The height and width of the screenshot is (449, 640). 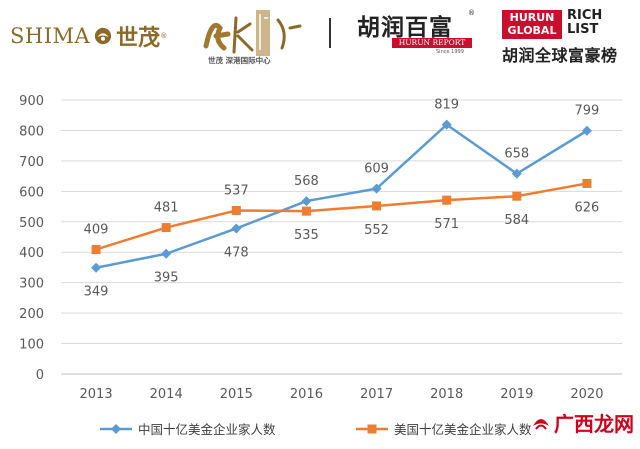 I want to click on series-line, so click(x=341, y=216).